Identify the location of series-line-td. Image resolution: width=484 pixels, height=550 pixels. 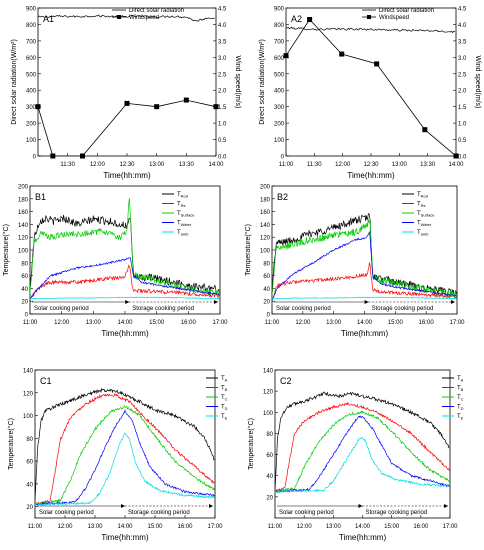
(362, 454).